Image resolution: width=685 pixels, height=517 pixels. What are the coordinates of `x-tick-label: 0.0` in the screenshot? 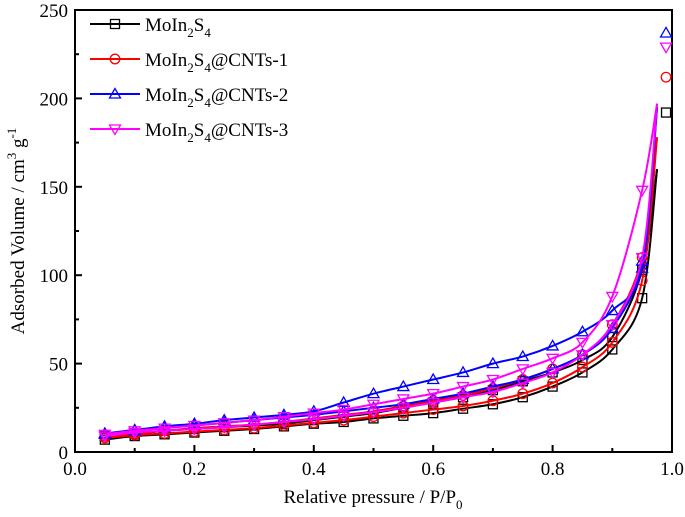 It's located at (75, 469).